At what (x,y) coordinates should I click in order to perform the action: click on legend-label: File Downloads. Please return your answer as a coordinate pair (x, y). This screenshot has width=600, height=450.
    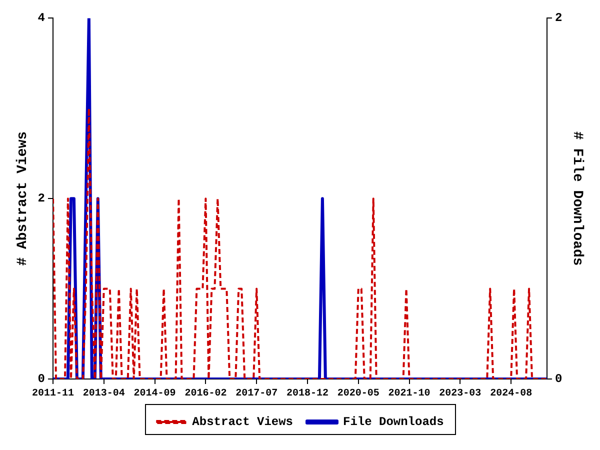
    Looking at the image, I should click on (393, 422).